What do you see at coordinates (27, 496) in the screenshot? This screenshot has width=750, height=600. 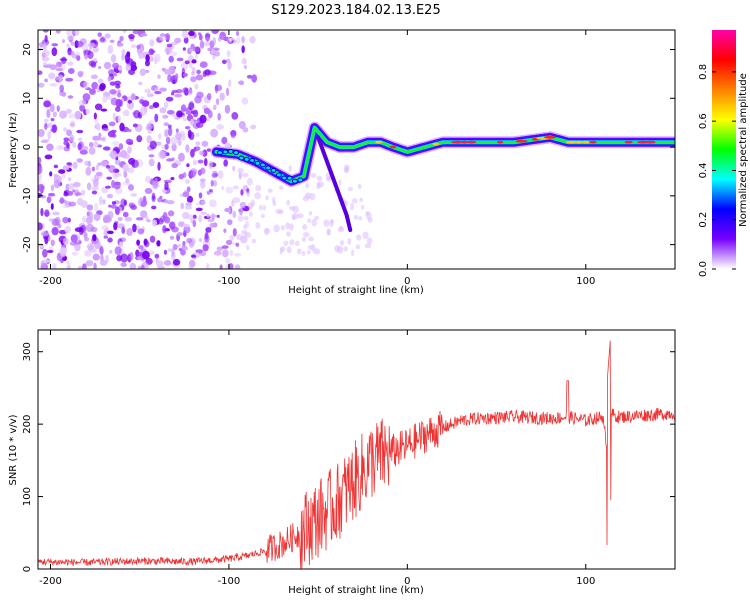 I see `snr-y-tick-label: 100` at bounding box center [27, 496].